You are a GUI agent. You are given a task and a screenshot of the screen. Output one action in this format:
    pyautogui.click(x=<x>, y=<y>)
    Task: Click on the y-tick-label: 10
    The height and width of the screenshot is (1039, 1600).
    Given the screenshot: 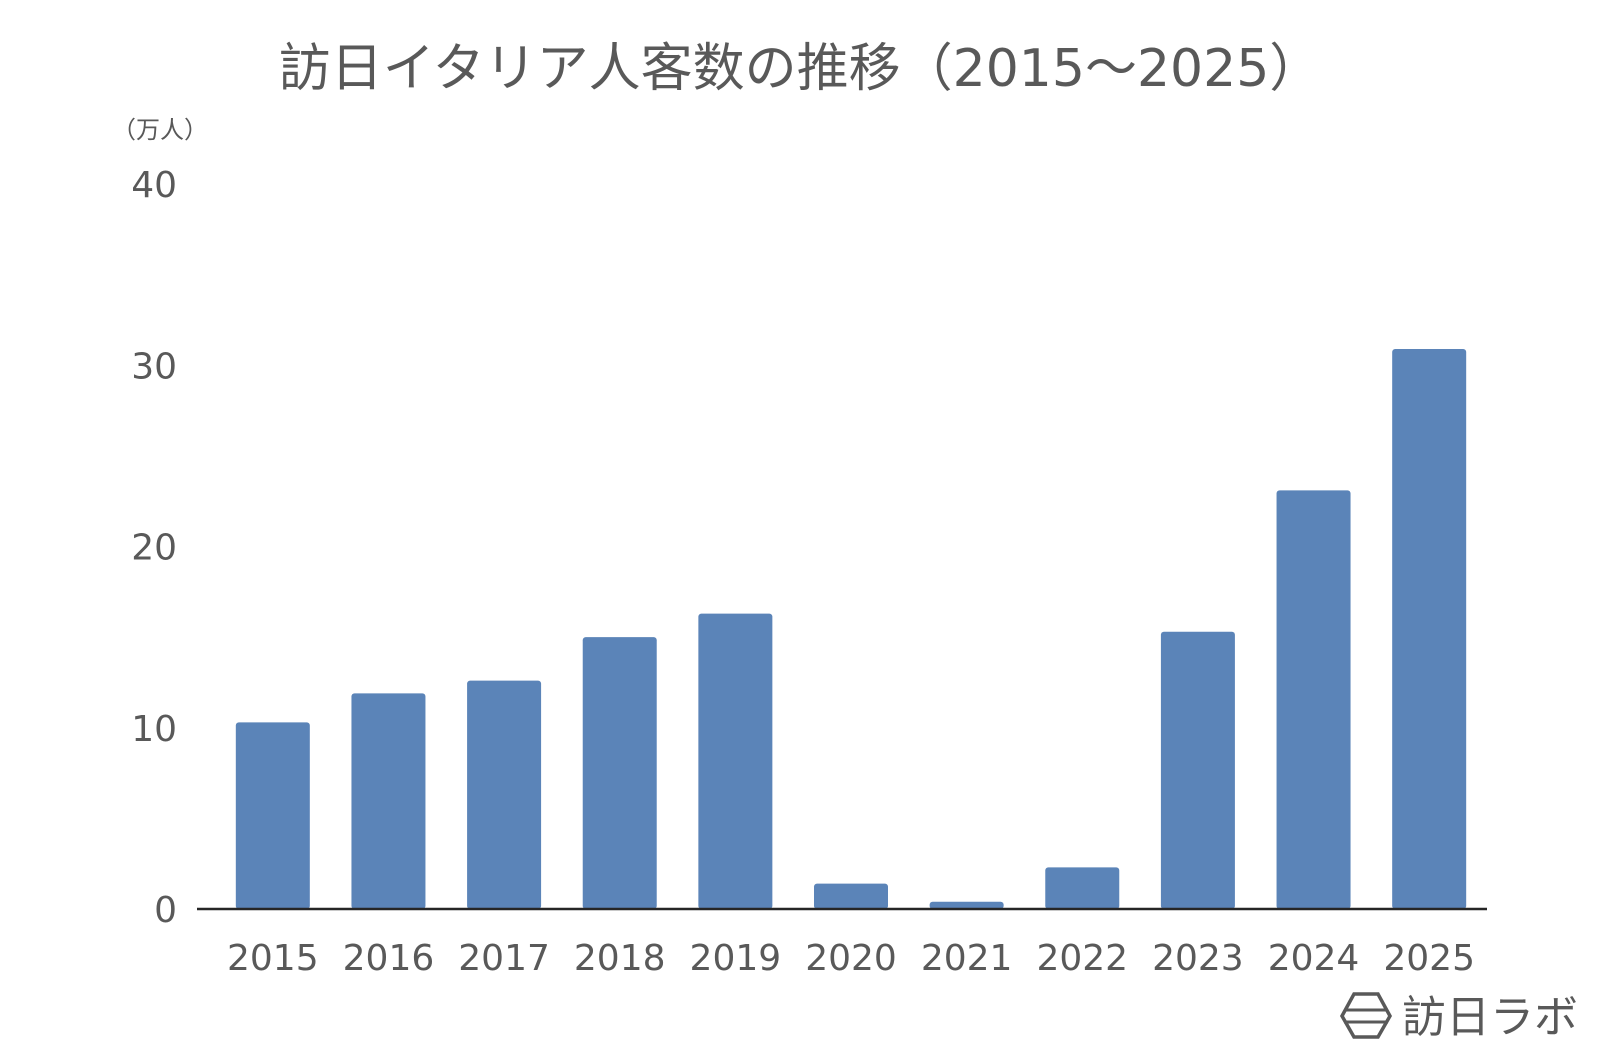 What is the action you would take?
    pyautogui.click(x=154, y=729)
    